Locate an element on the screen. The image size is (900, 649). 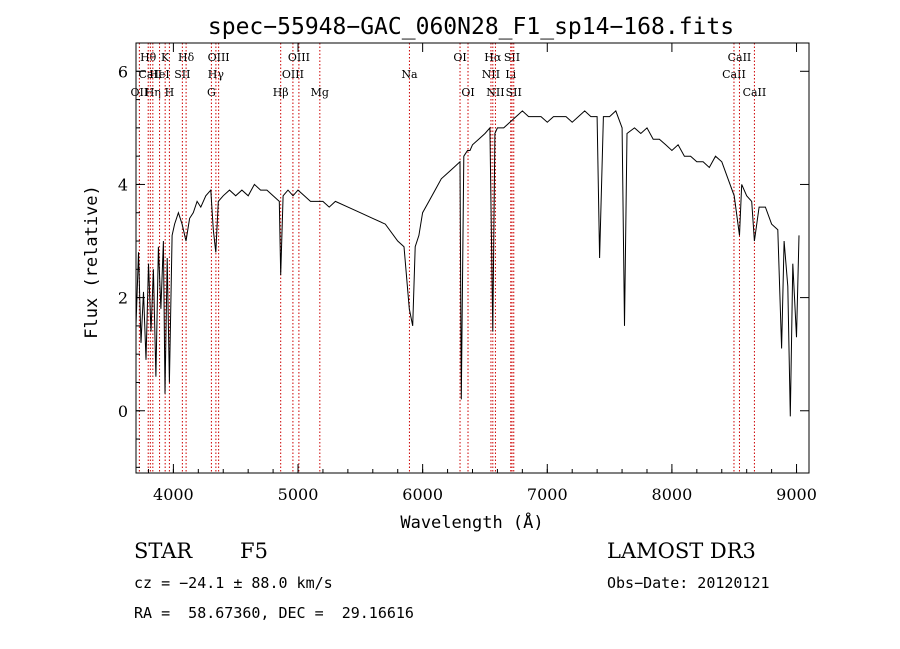
spectral-line-label: Li is located at coordinates (510, 74).